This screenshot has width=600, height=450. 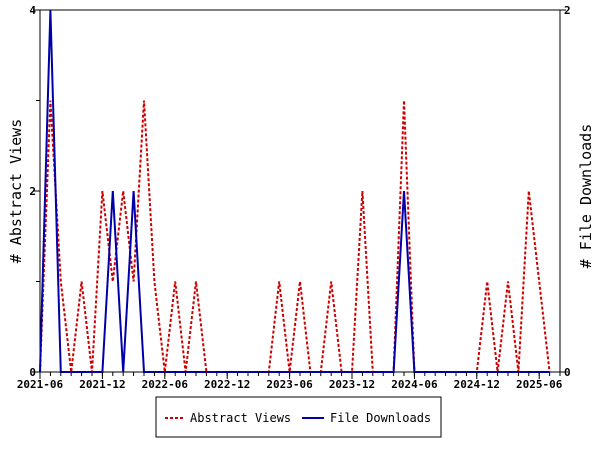 I want to click on x-tick-label: 2023-12, so click(x=352, y=384).